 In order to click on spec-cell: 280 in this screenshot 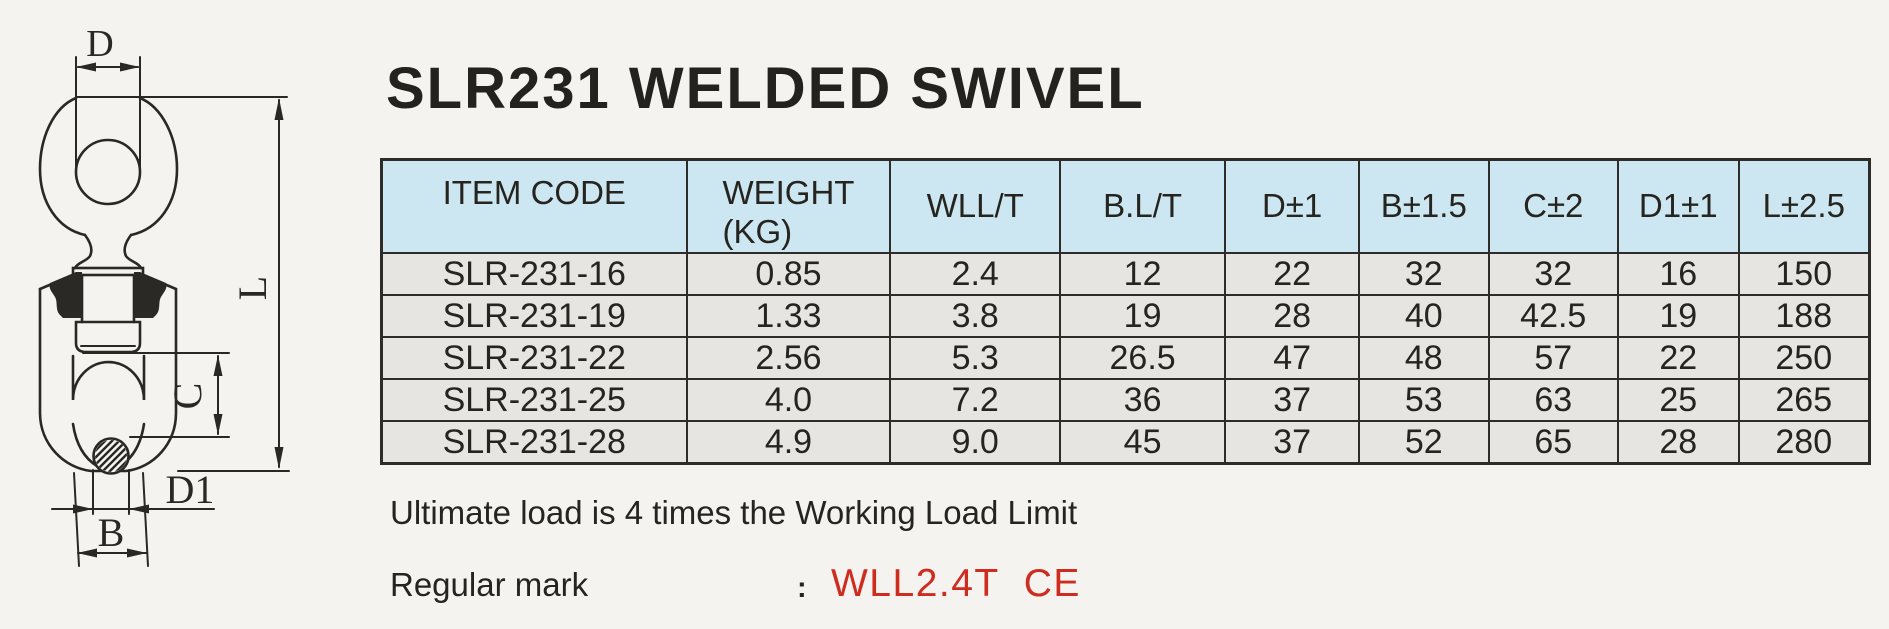, I will do `click(1804, 442)`.